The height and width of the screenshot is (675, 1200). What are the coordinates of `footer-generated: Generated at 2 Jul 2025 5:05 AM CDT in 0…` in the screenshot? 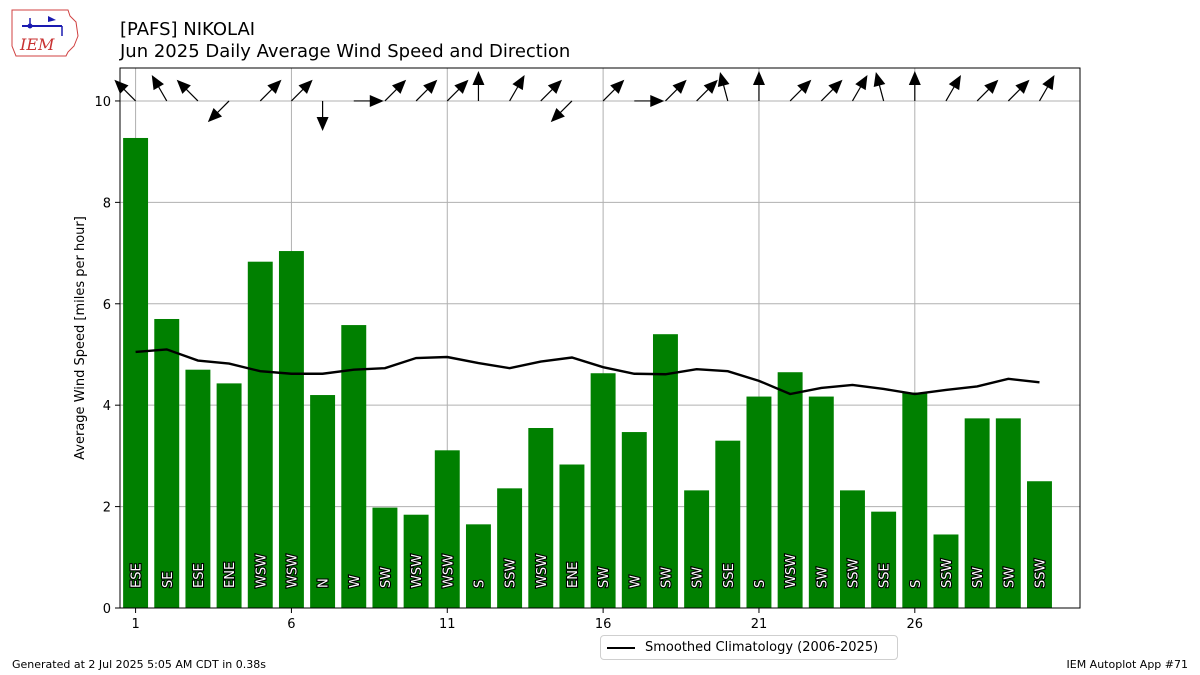 It's located at (139, 664).